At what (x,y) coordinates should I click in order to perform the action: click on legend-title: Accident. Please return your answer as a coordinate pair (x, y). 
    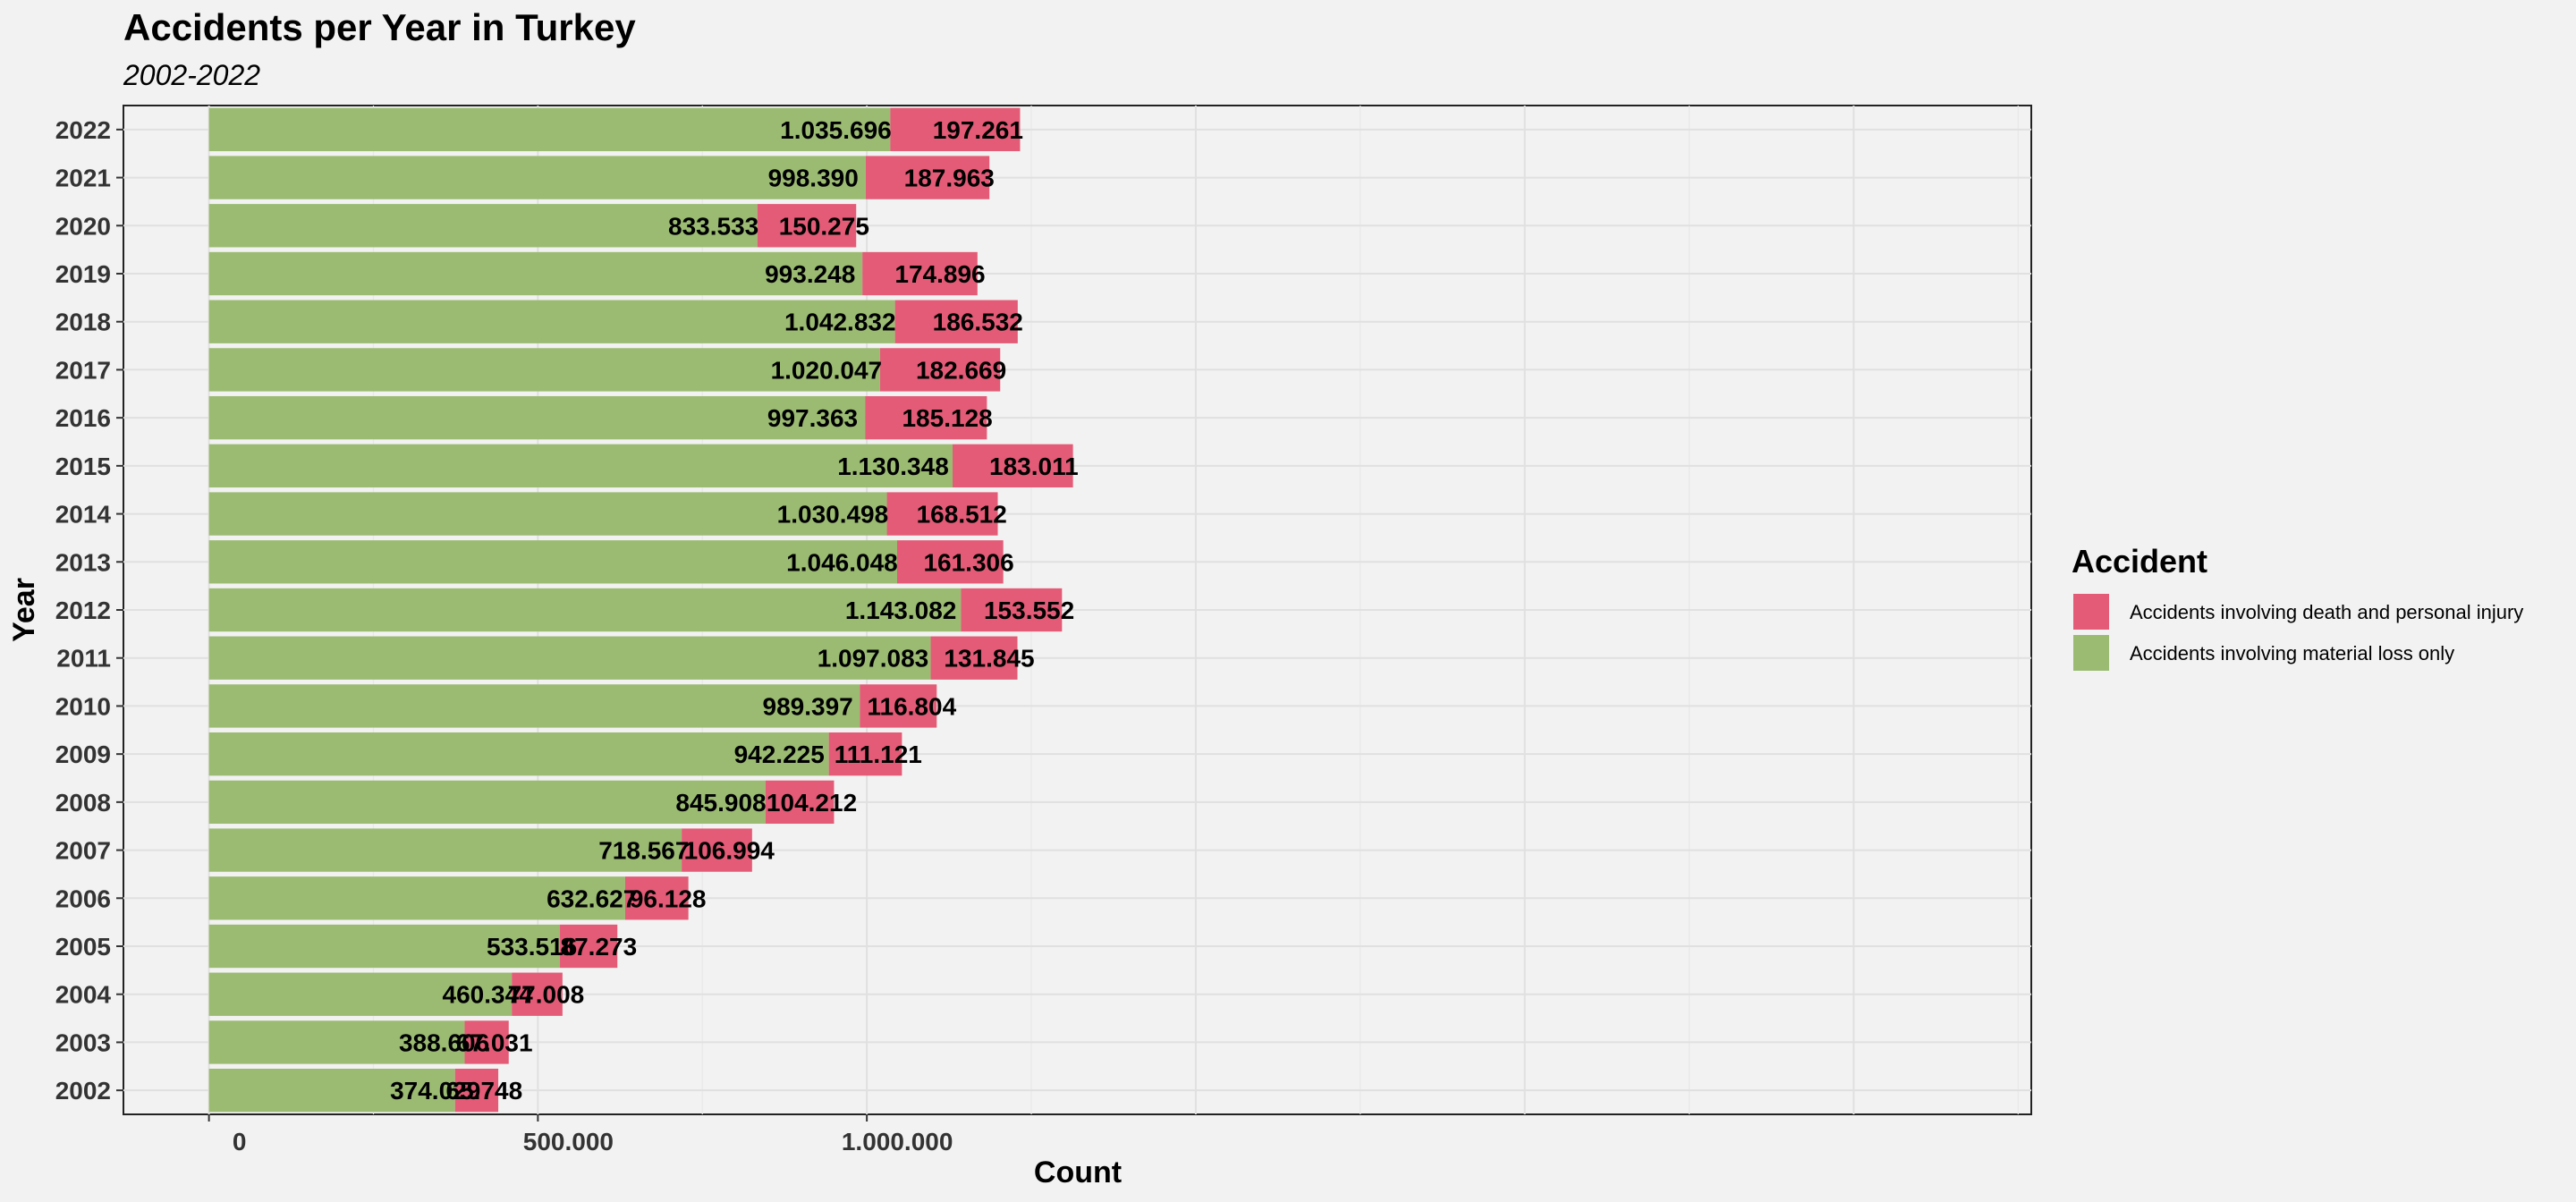
    Looking at the image, I should click on (2139, 561).